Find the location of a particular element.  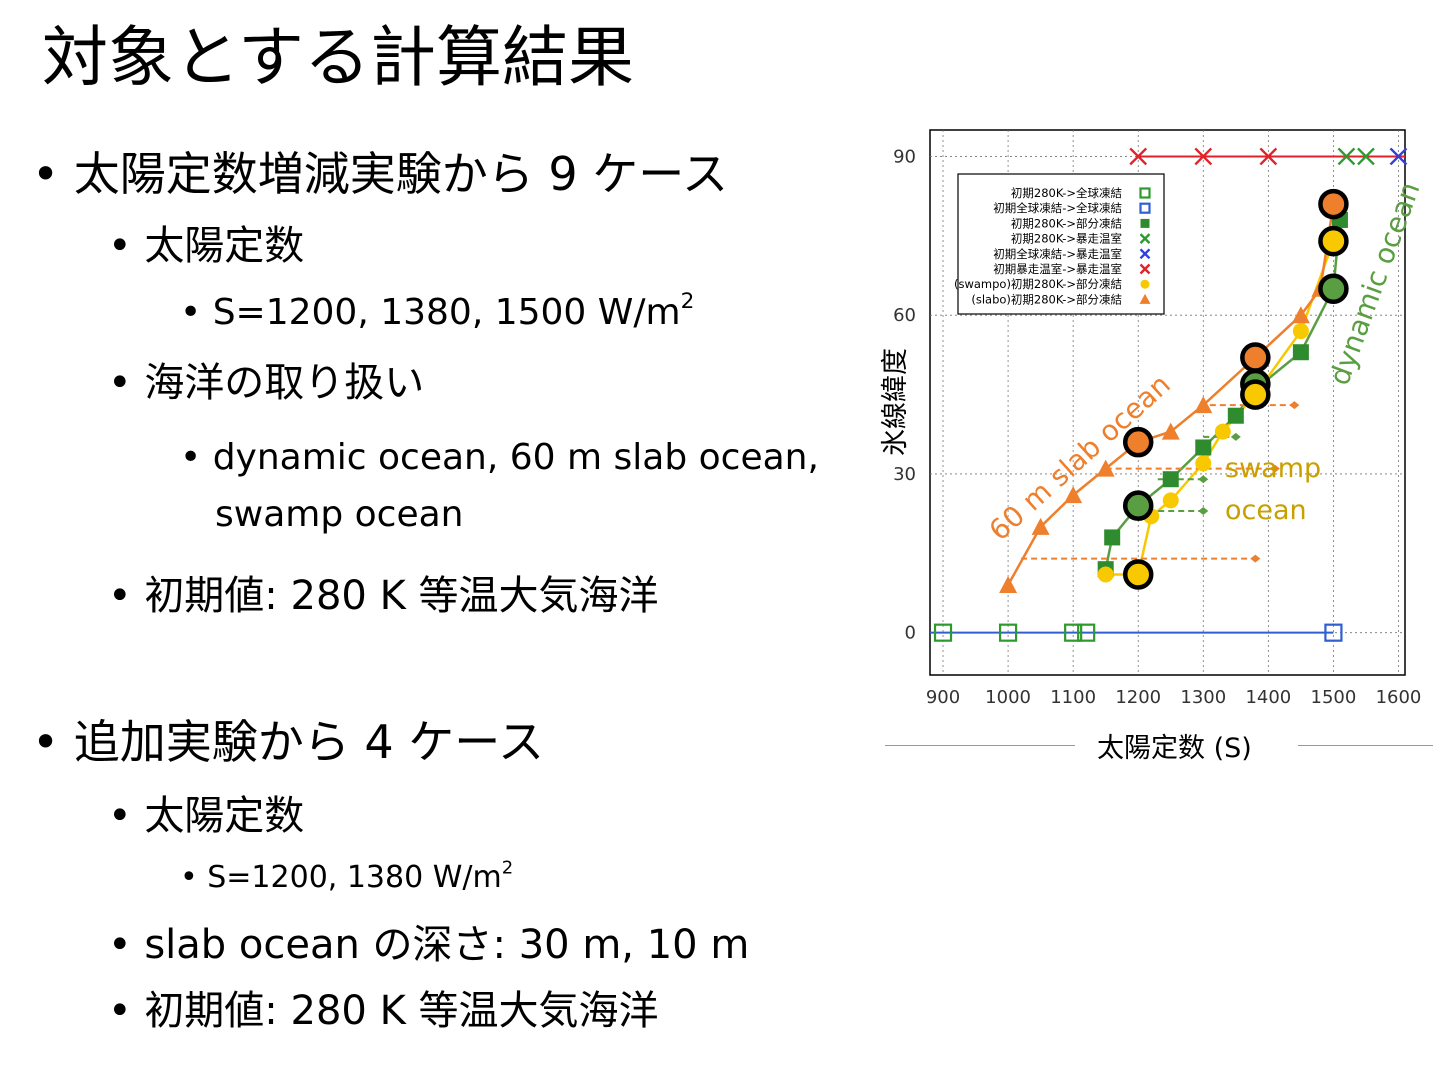

x-tick-label: 900 is located at coordinates (943, 697).